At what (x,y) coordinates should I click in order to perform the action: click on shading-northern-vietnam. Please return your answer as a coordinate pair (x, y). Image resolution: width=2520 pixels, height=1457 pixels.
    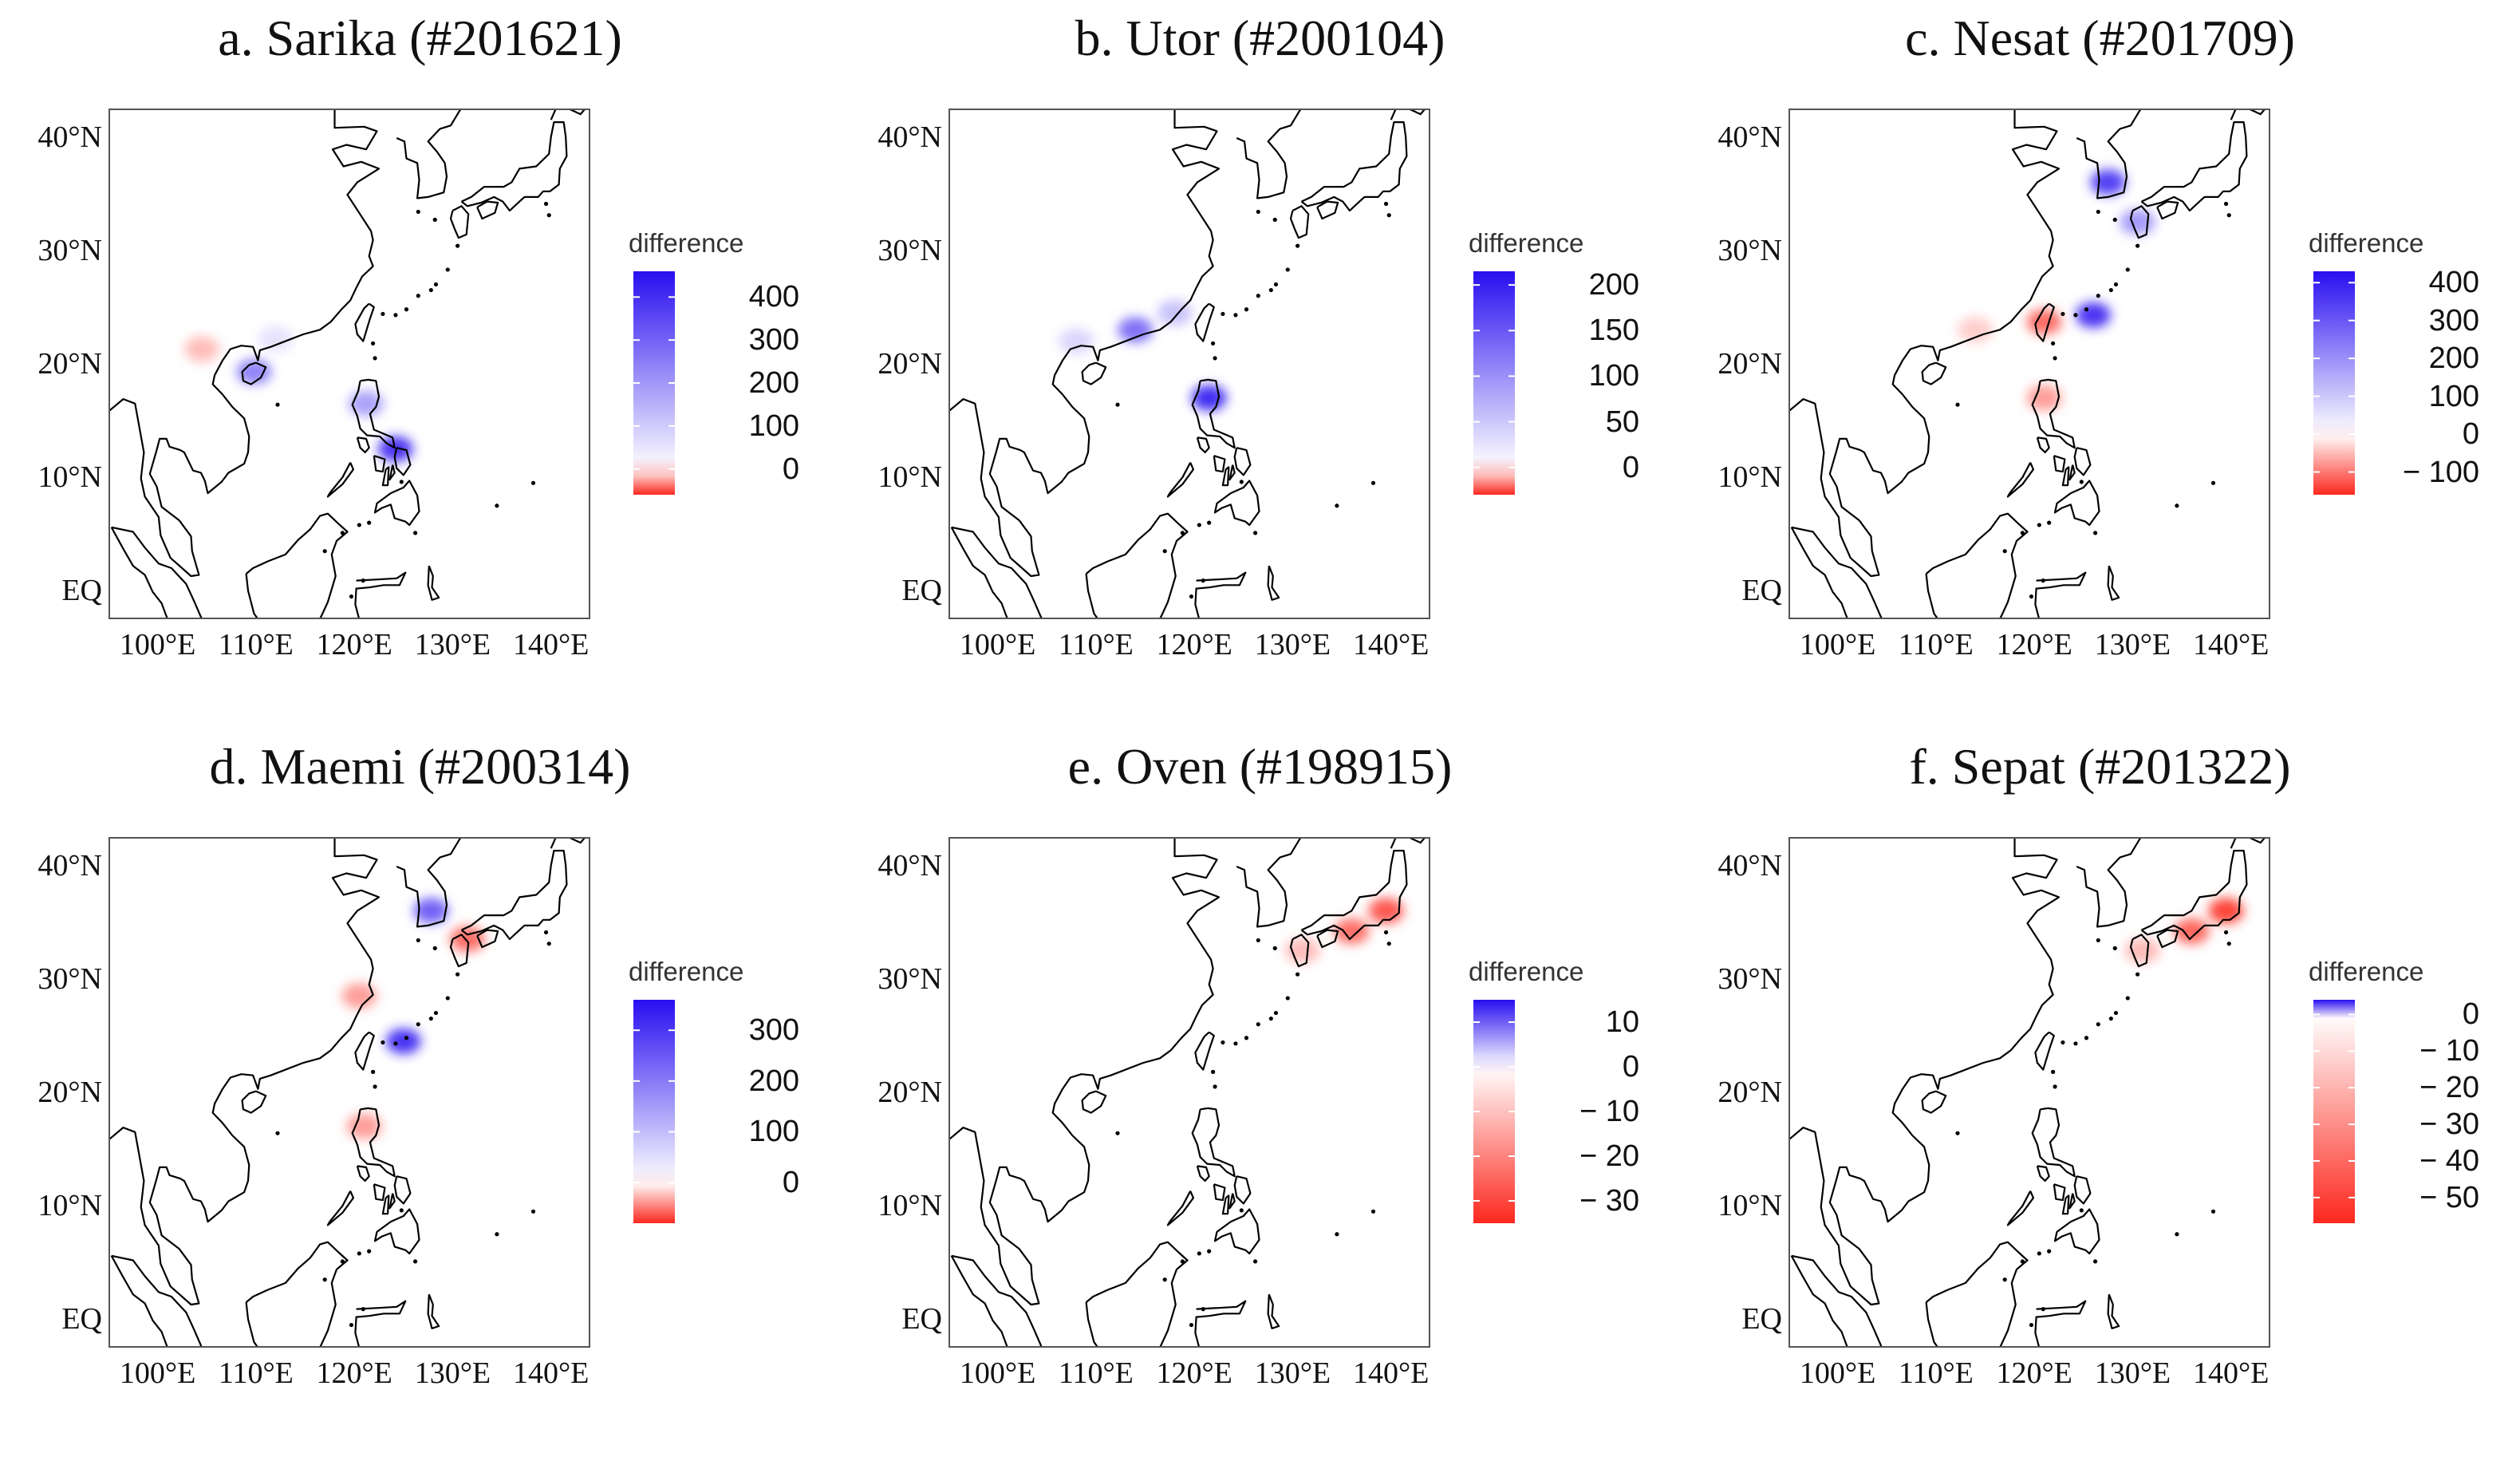
    Looking at the image, I should click on (202, 349).